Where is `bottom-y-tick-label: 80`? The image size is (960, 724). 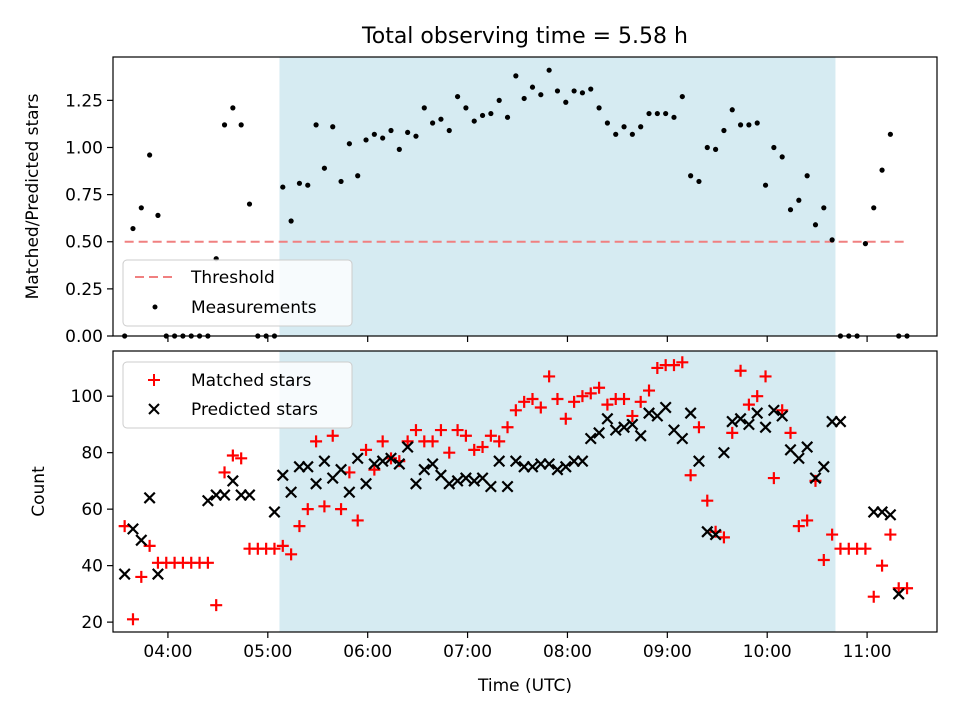 bottom-y-tick-label: 80 is located at coordinates (92, 454).